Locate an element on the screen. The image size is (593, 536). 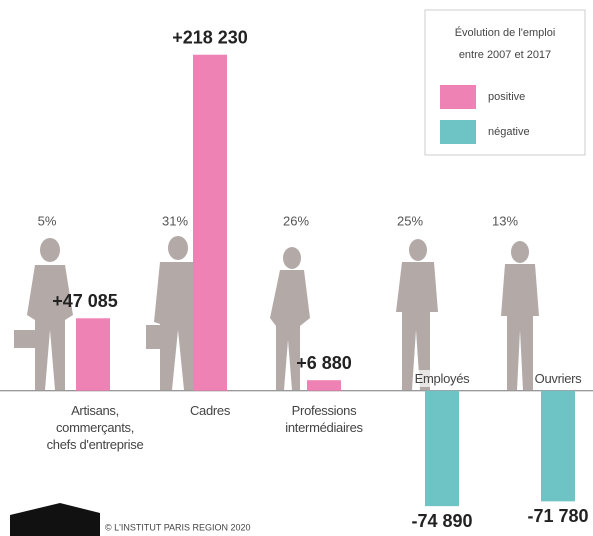
share-label: 25% is located at coordinates (410, 220).